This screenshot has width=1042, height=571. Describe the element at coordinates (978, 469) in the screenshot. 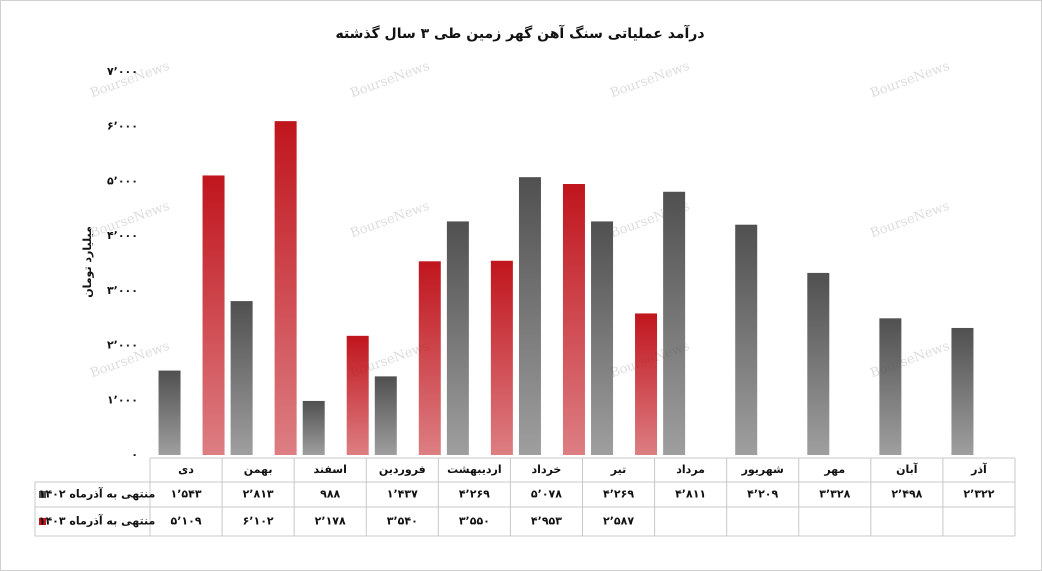

I see `category-label: آذر` at that location.